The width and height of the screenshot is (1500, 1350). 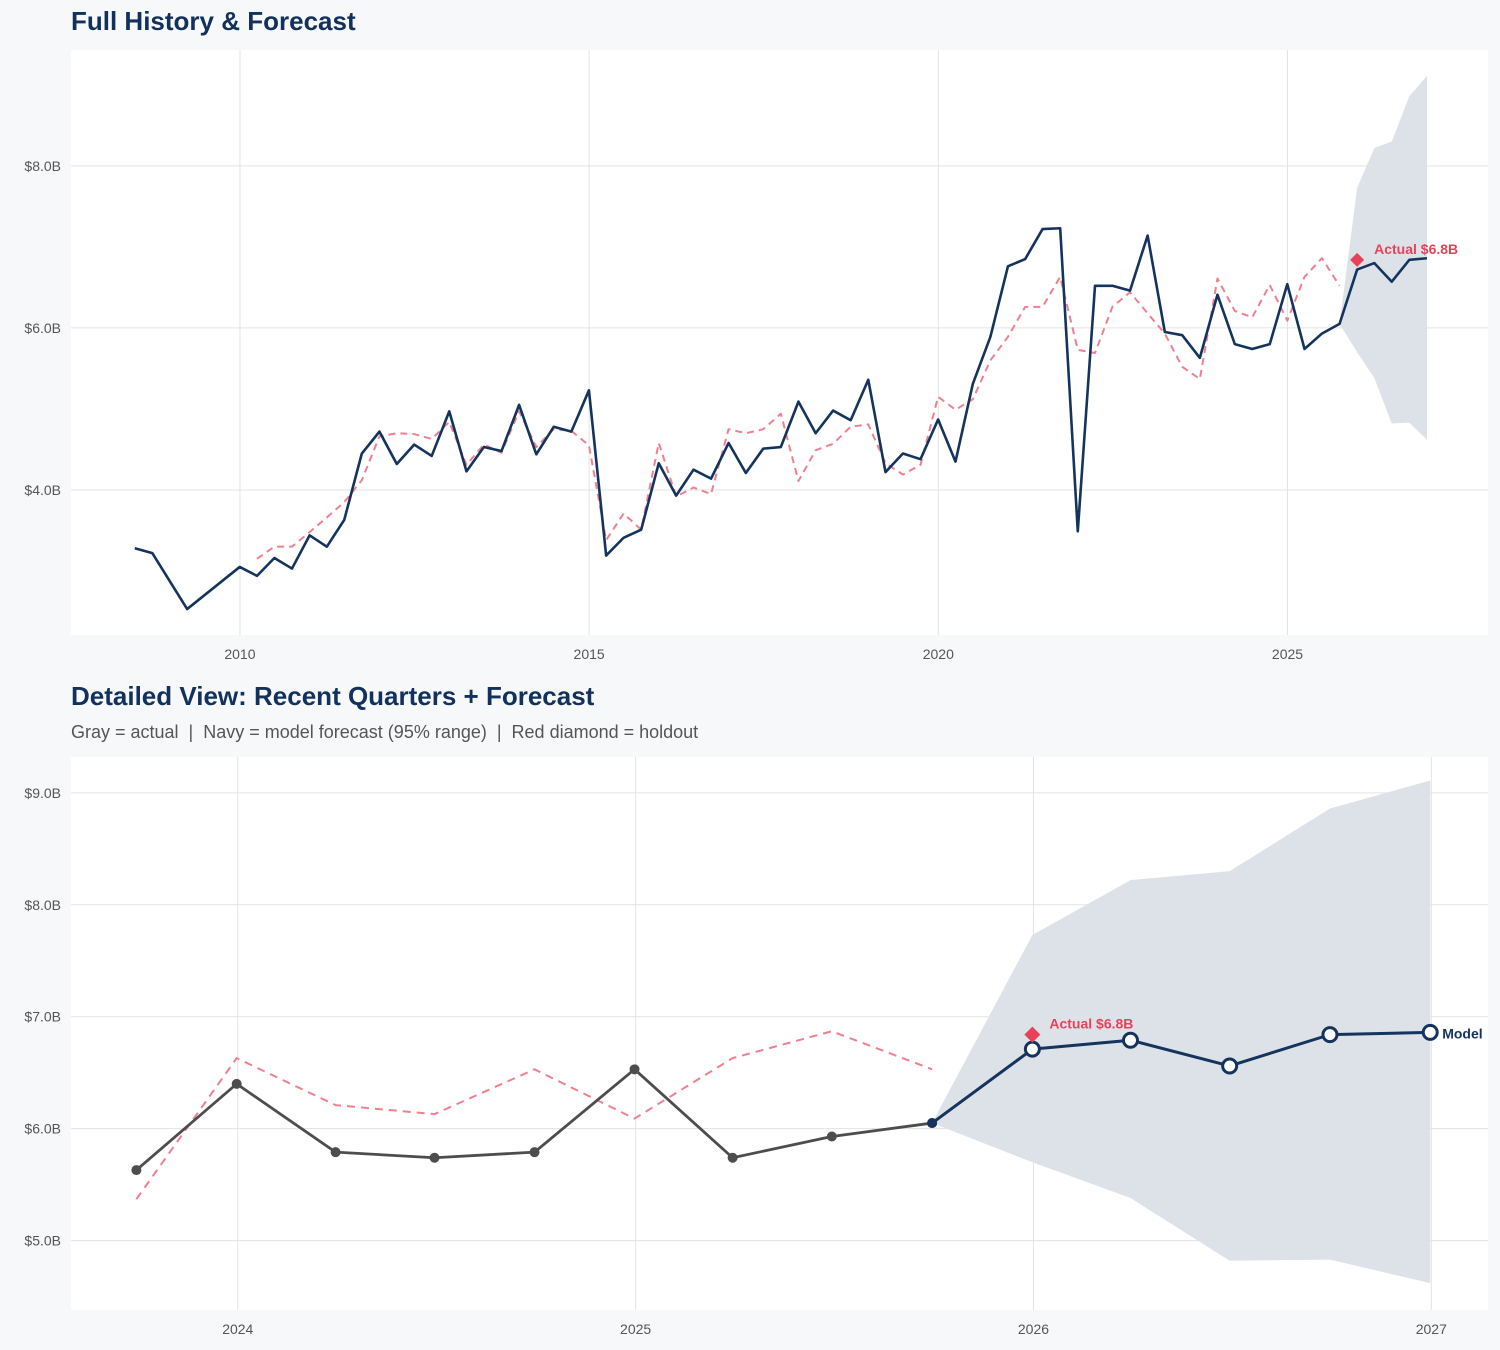 What do you see at coordinates (534, 1115) in the screenshot?
I see `red-dashed-series-line` at bounding box center [534, 1115].